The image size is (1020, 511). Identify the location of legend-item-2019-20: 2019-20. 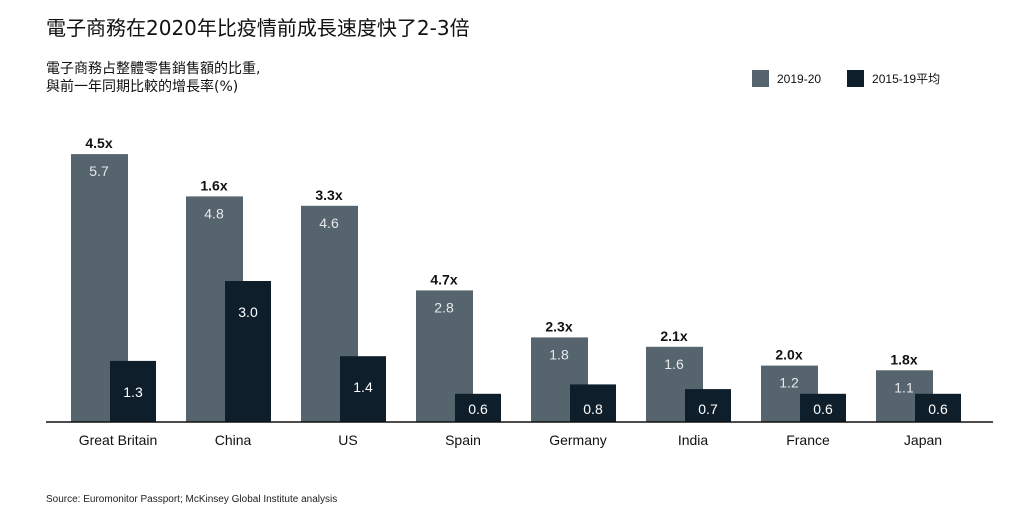
(786, 78).